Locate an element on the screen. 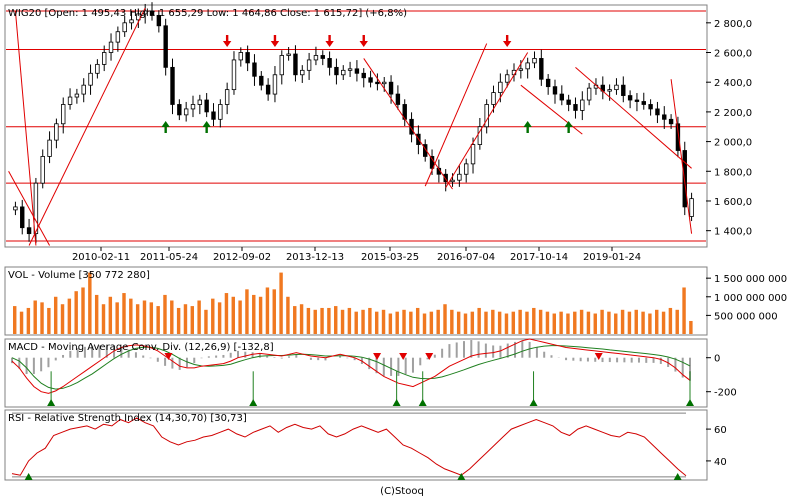 The height and width of the screenshot is (500, 800). price-x-tick-4: 2015-03-25 is located at coordinates (390, 257).